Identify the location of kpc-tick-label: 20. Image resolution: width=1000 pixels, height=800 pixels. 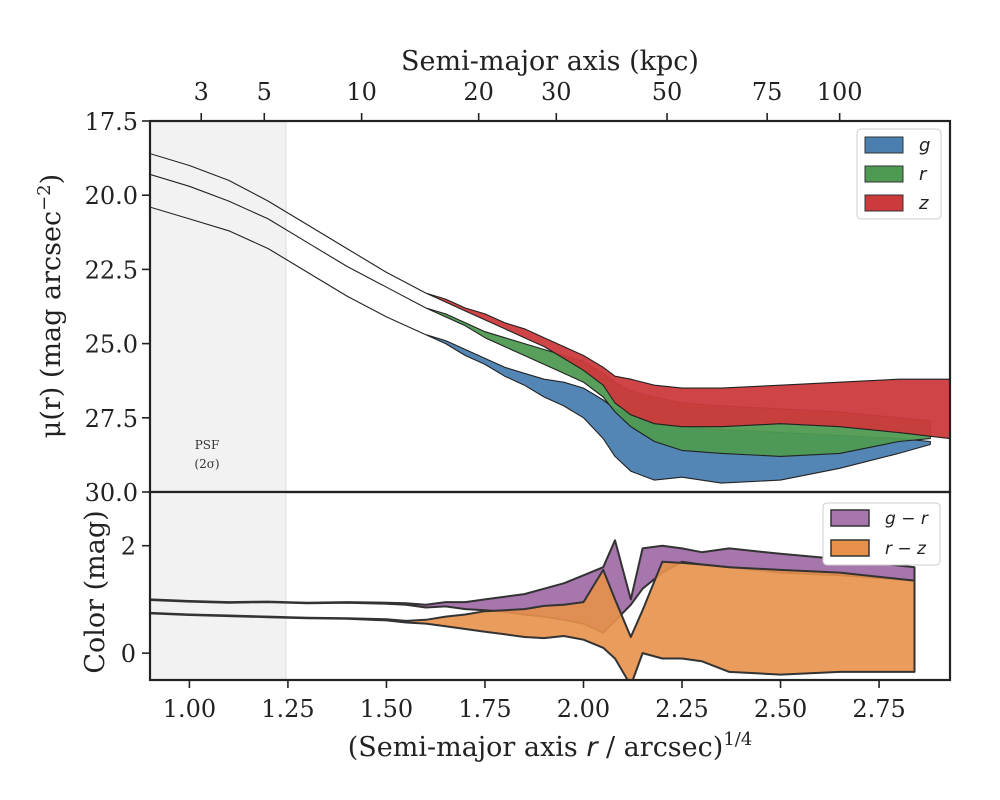
(478, 92).